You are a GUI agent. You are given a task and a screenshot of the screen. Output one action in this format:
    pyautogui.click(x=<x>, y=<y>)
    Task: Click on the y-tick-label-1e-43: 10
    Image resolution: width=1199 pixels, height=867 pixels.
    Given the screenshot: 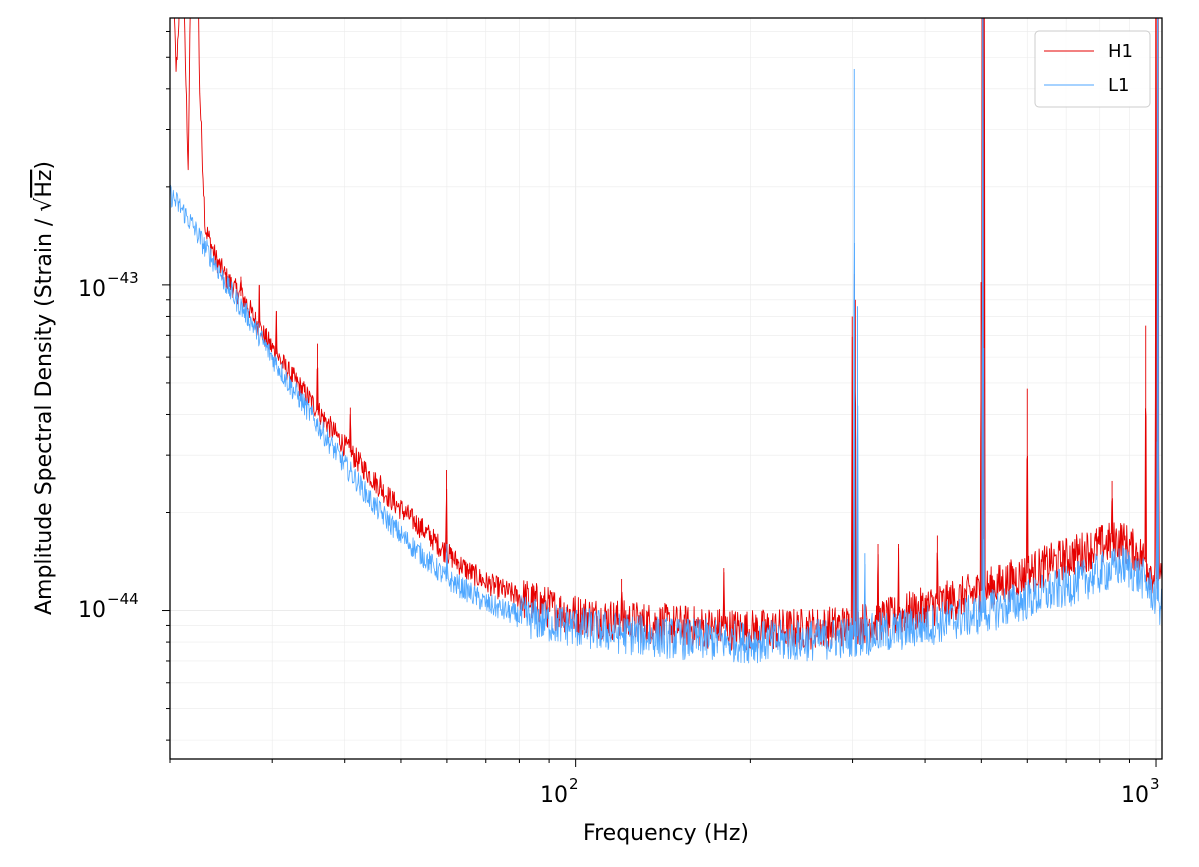 What is the action you would take?
    pyautogui.click(x=92, y=289)
    